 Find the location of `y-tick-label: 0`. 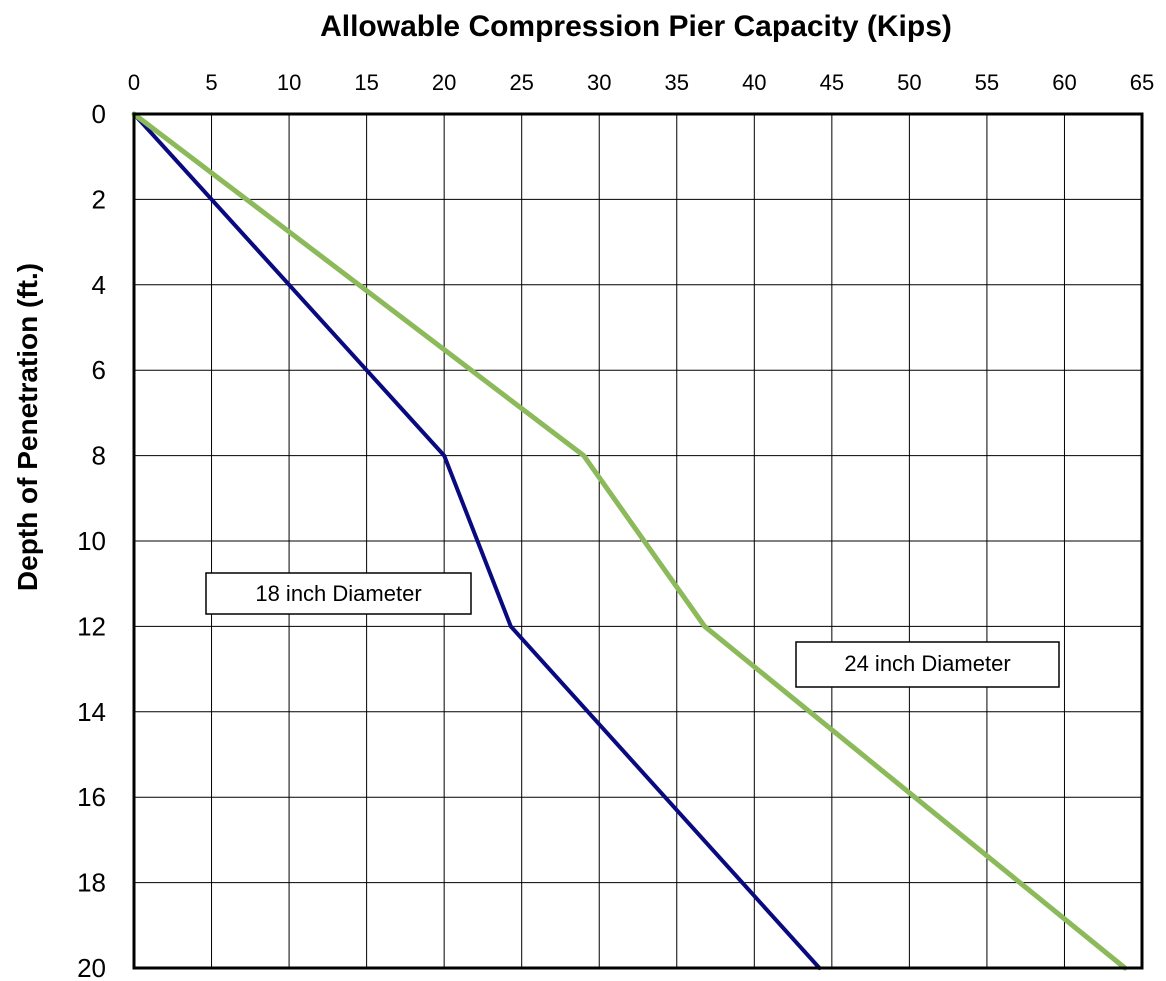

y-tick-label: 0 is located at coordinates (99, 114).